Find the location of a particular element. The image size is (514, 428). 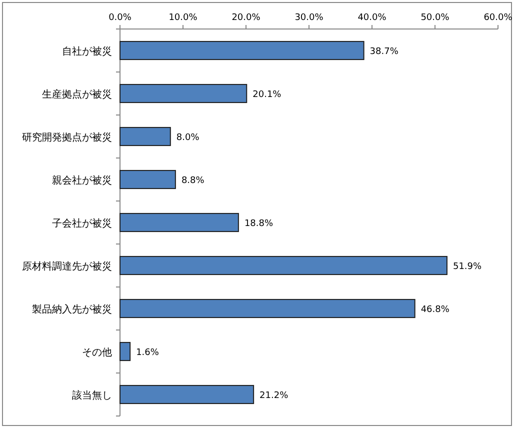

y-tick-label: 研究開発拠点が被災 is located at coordinates (67, 138).